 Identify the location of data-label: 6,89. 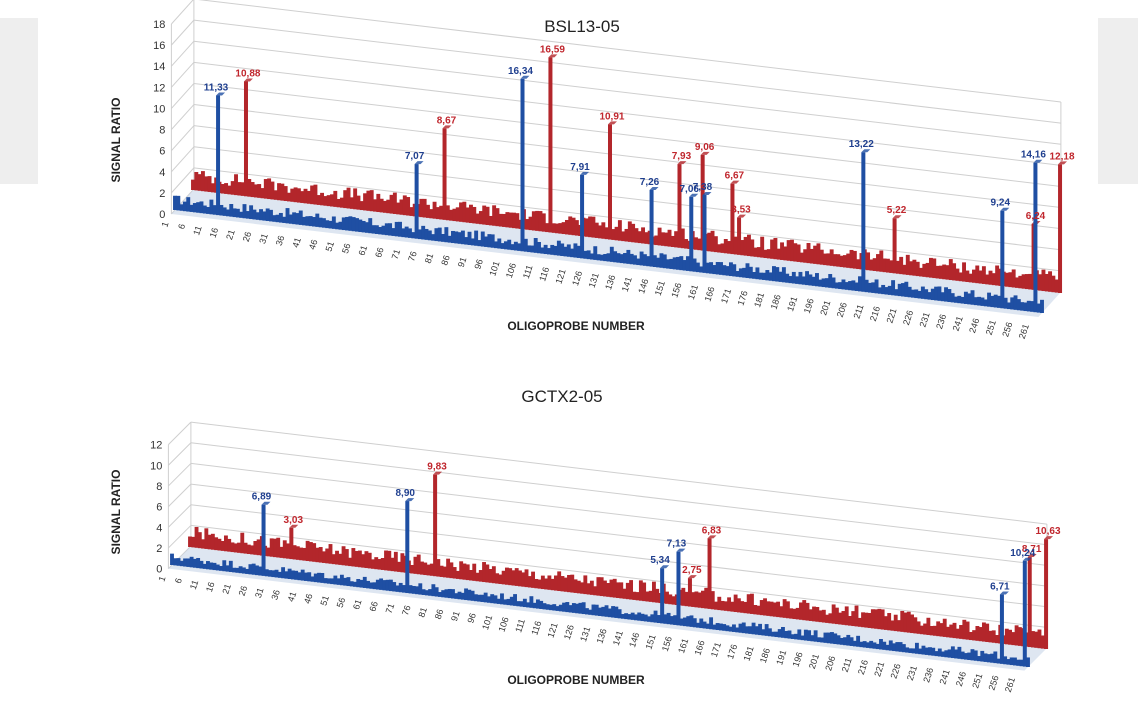
(262, 497).